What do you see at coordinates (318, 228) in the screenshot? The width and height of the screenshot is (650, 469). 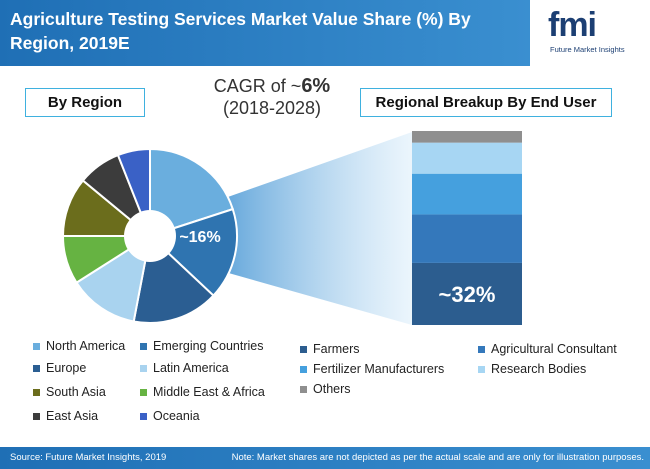 I see `zoom-beam` at bounding box center [318, 228].